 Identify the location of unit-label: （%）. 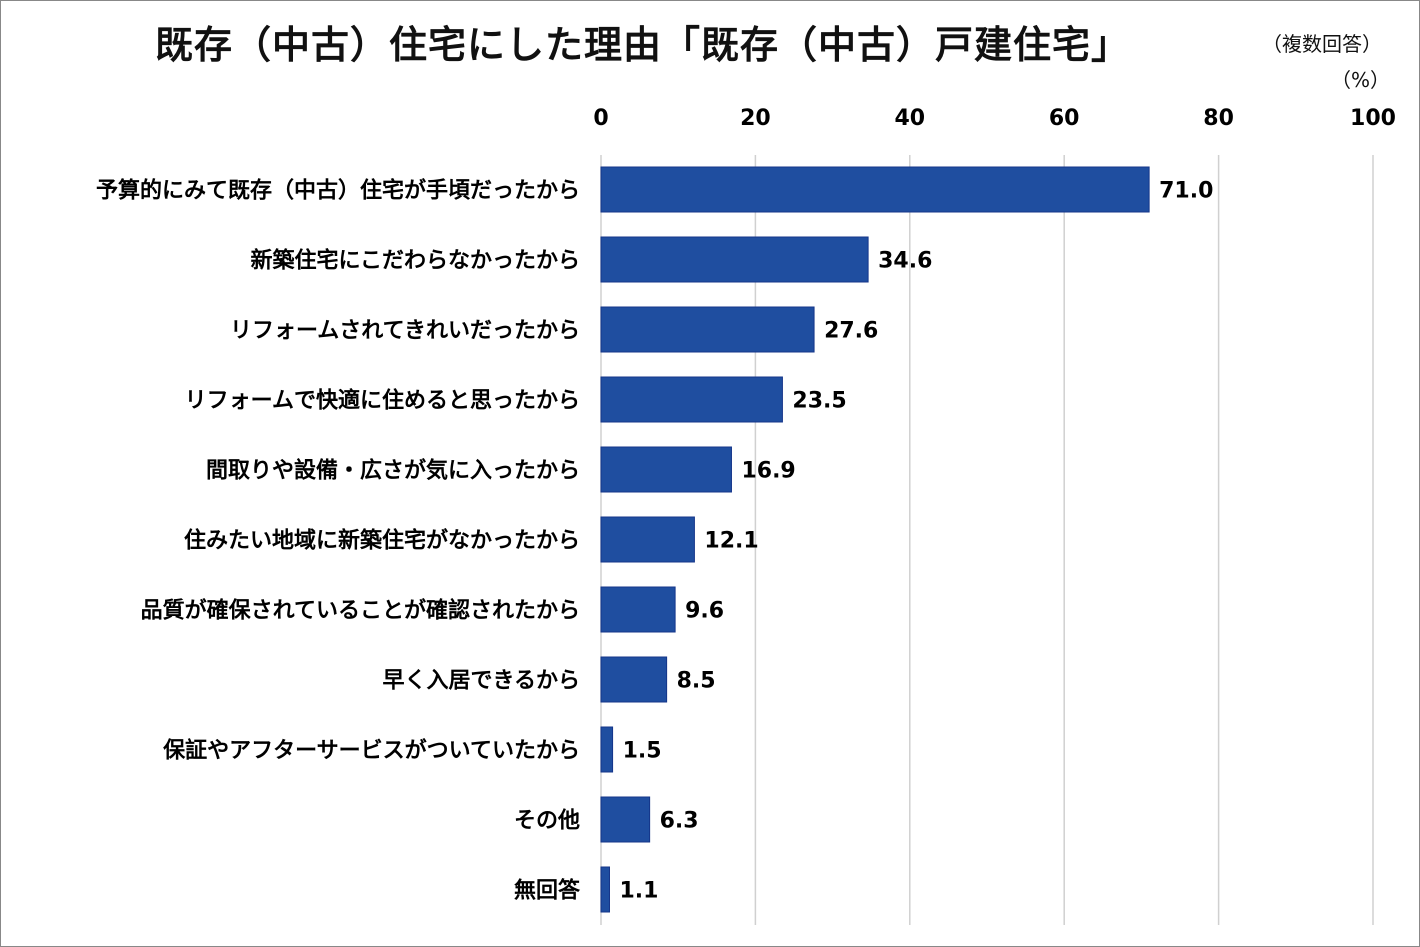
(1360, 80).